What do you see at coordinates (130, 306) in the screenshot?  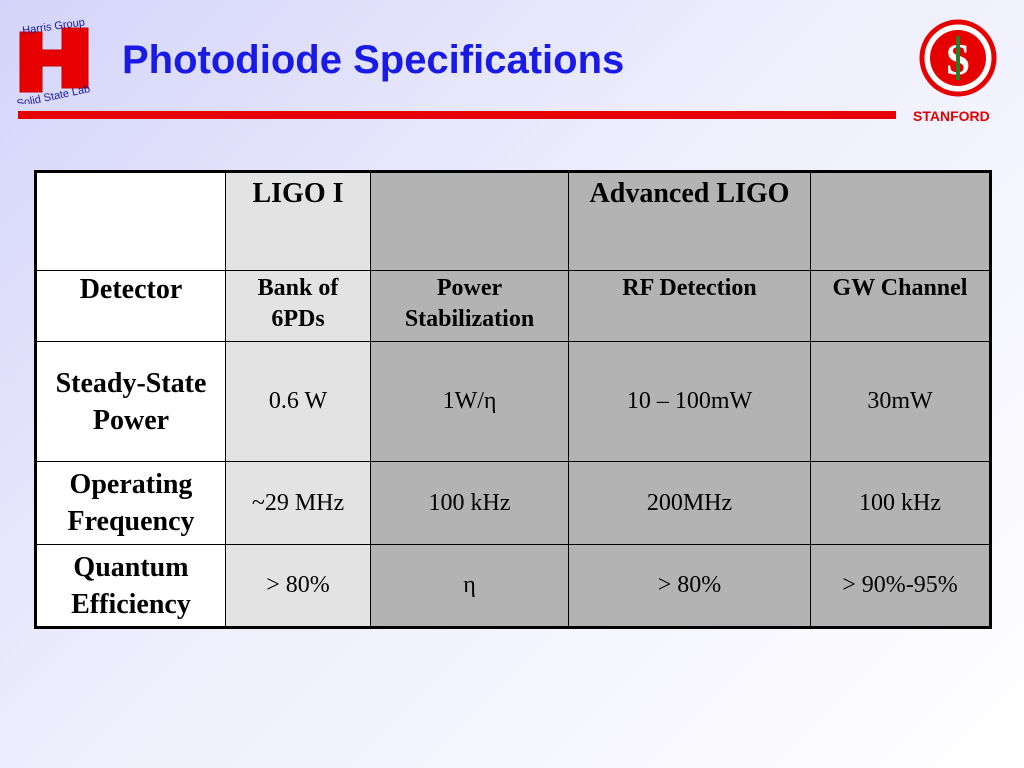 I see `row-label: Detector` at bounding box center [130, 306].